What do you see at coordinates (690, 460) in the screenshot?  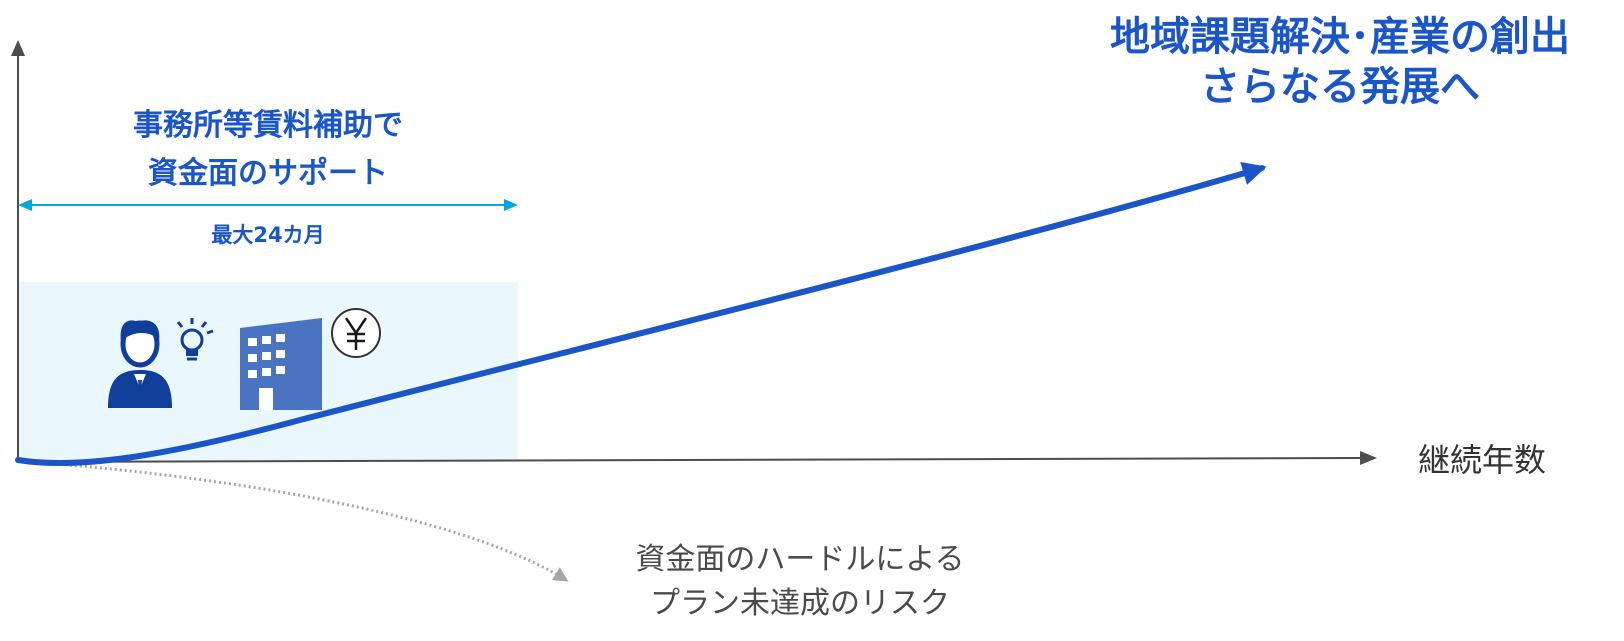 I see `x-axis` at bounding box center [690, 460].